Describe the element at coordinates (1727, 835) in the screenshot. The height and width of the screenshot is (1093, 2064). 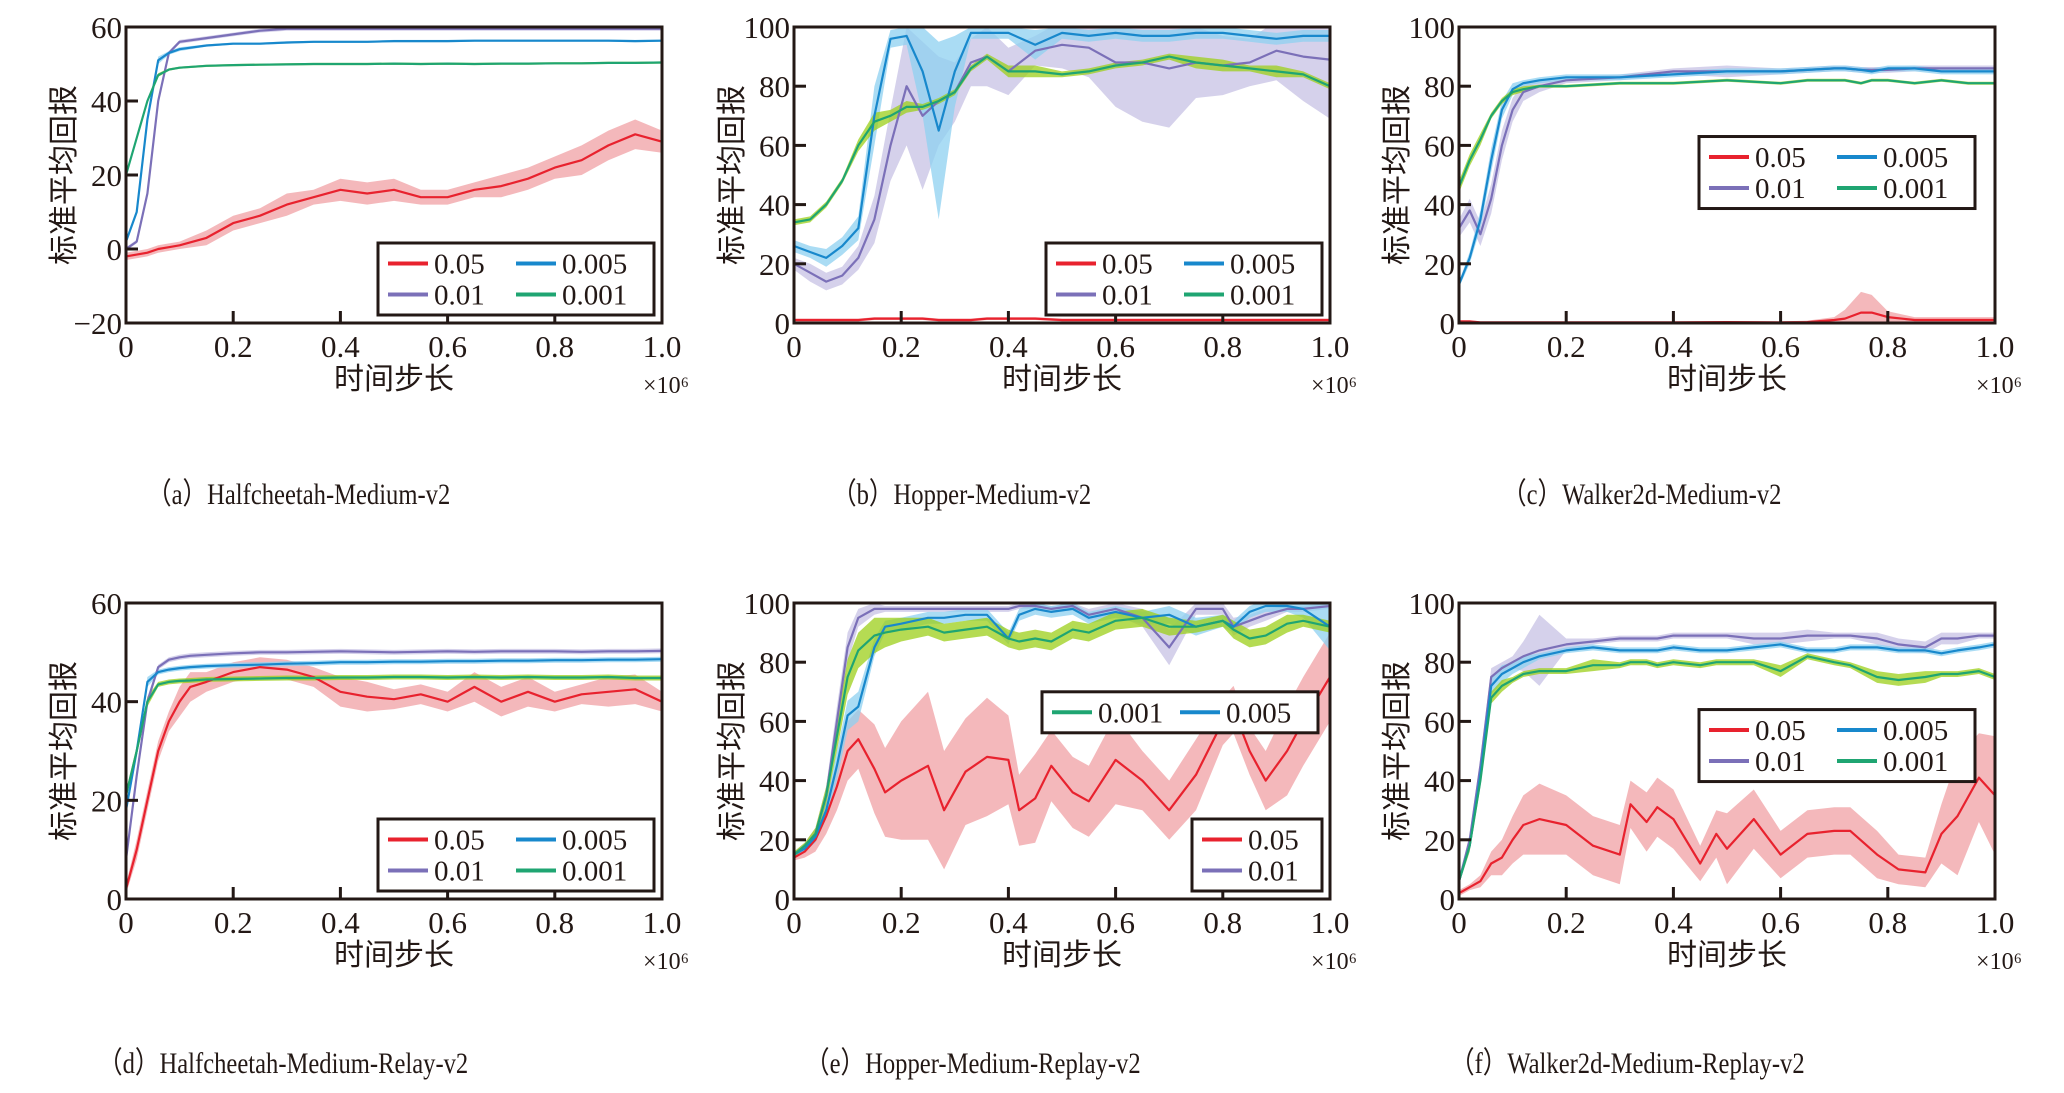
I see `line-0.05` at that location.